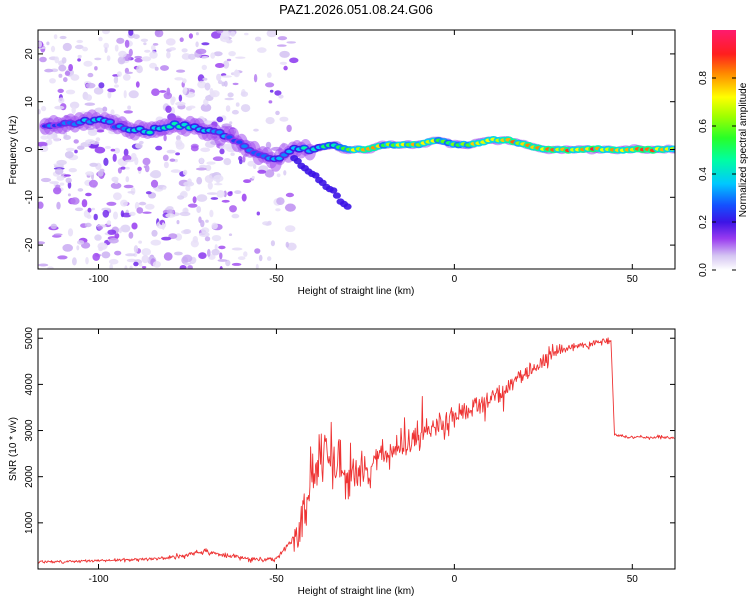  I want to click on snr-x-tick-label: 0, so click(455, 579).